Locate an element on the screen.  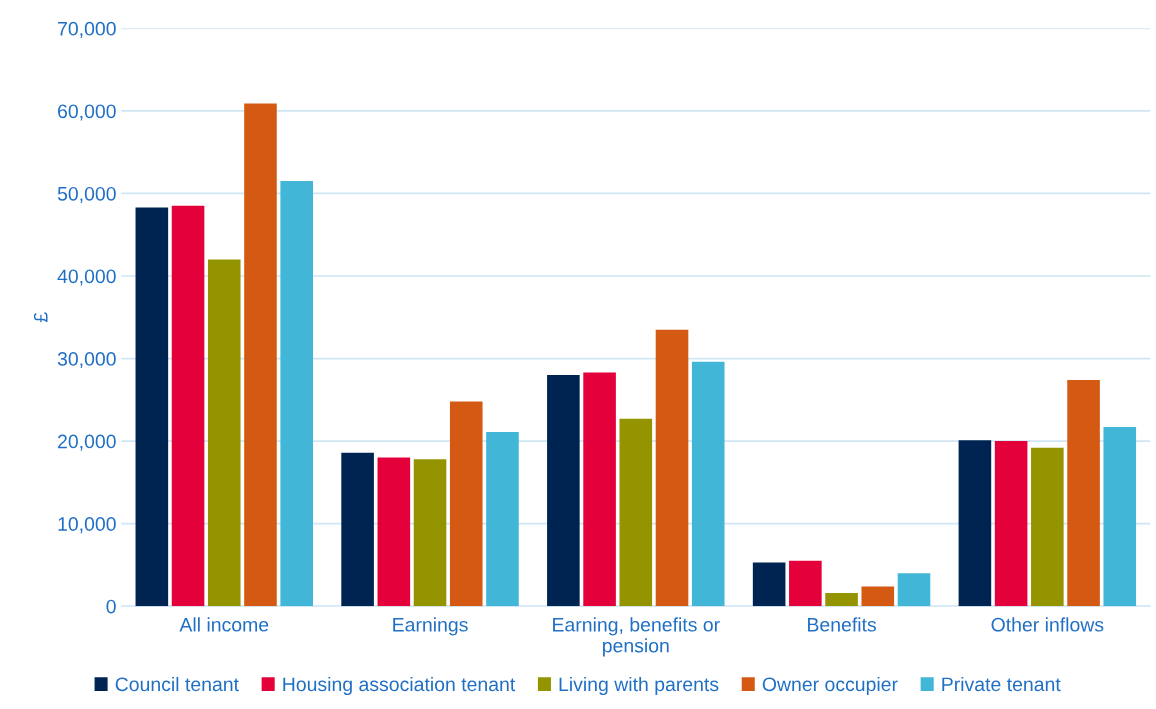
y-axis-title: £ is located at coordinates (40, 317).